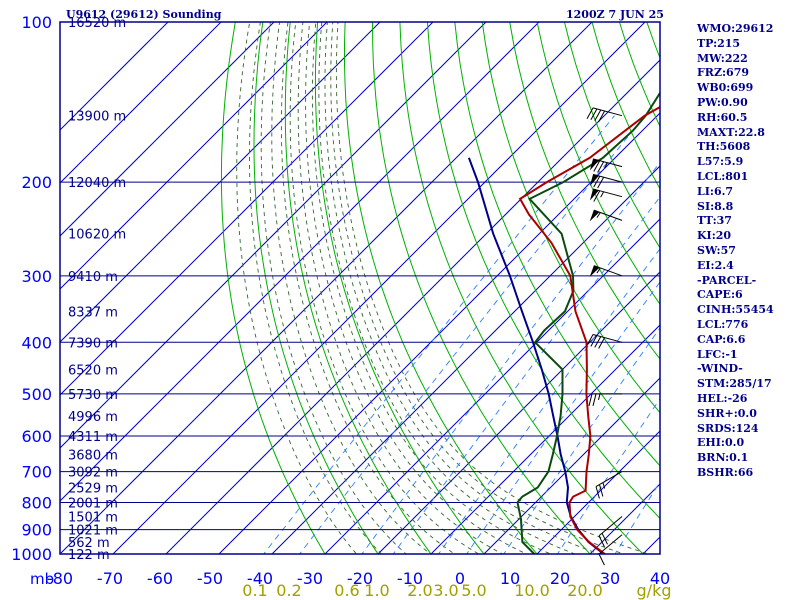 Image resolution: width=800 pixels, height=600 pixels. Describe the element at coordinates (445, 590) in the screenshot. I see `mixing-ratio-label: 3.0` at that location.